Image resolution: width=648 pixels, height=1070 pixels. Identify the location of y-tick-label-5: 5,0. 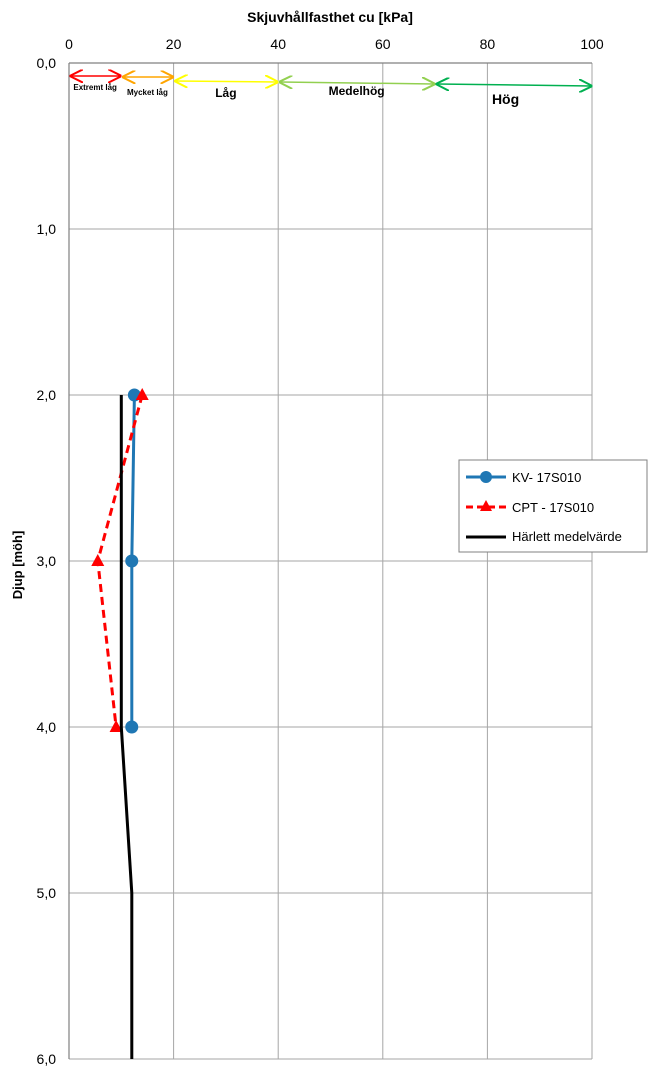
(47, 893).